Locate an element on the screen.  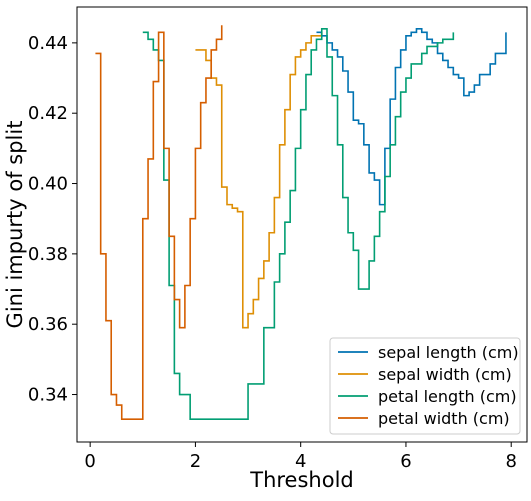
y-tick-label: 0.36 is located at coordinates (48, 324).